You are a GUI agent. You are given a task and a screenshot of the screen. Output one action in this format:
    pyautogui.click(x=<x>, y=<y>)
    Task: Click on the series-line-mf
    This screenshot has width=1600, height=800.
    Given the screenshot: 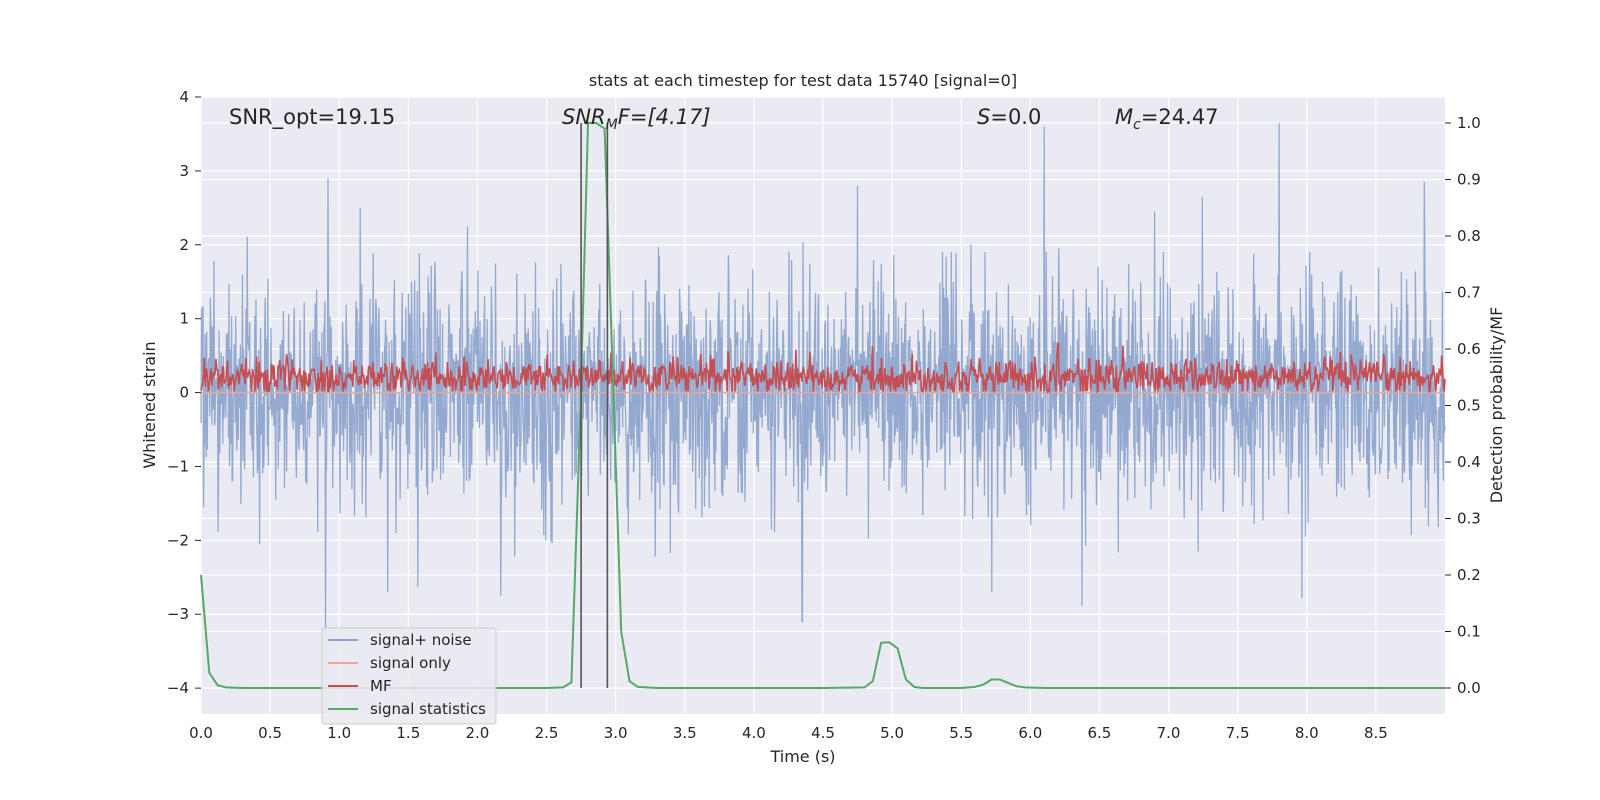 What is the action you would take?
    pyautogui.click(x=823, y=368)
    